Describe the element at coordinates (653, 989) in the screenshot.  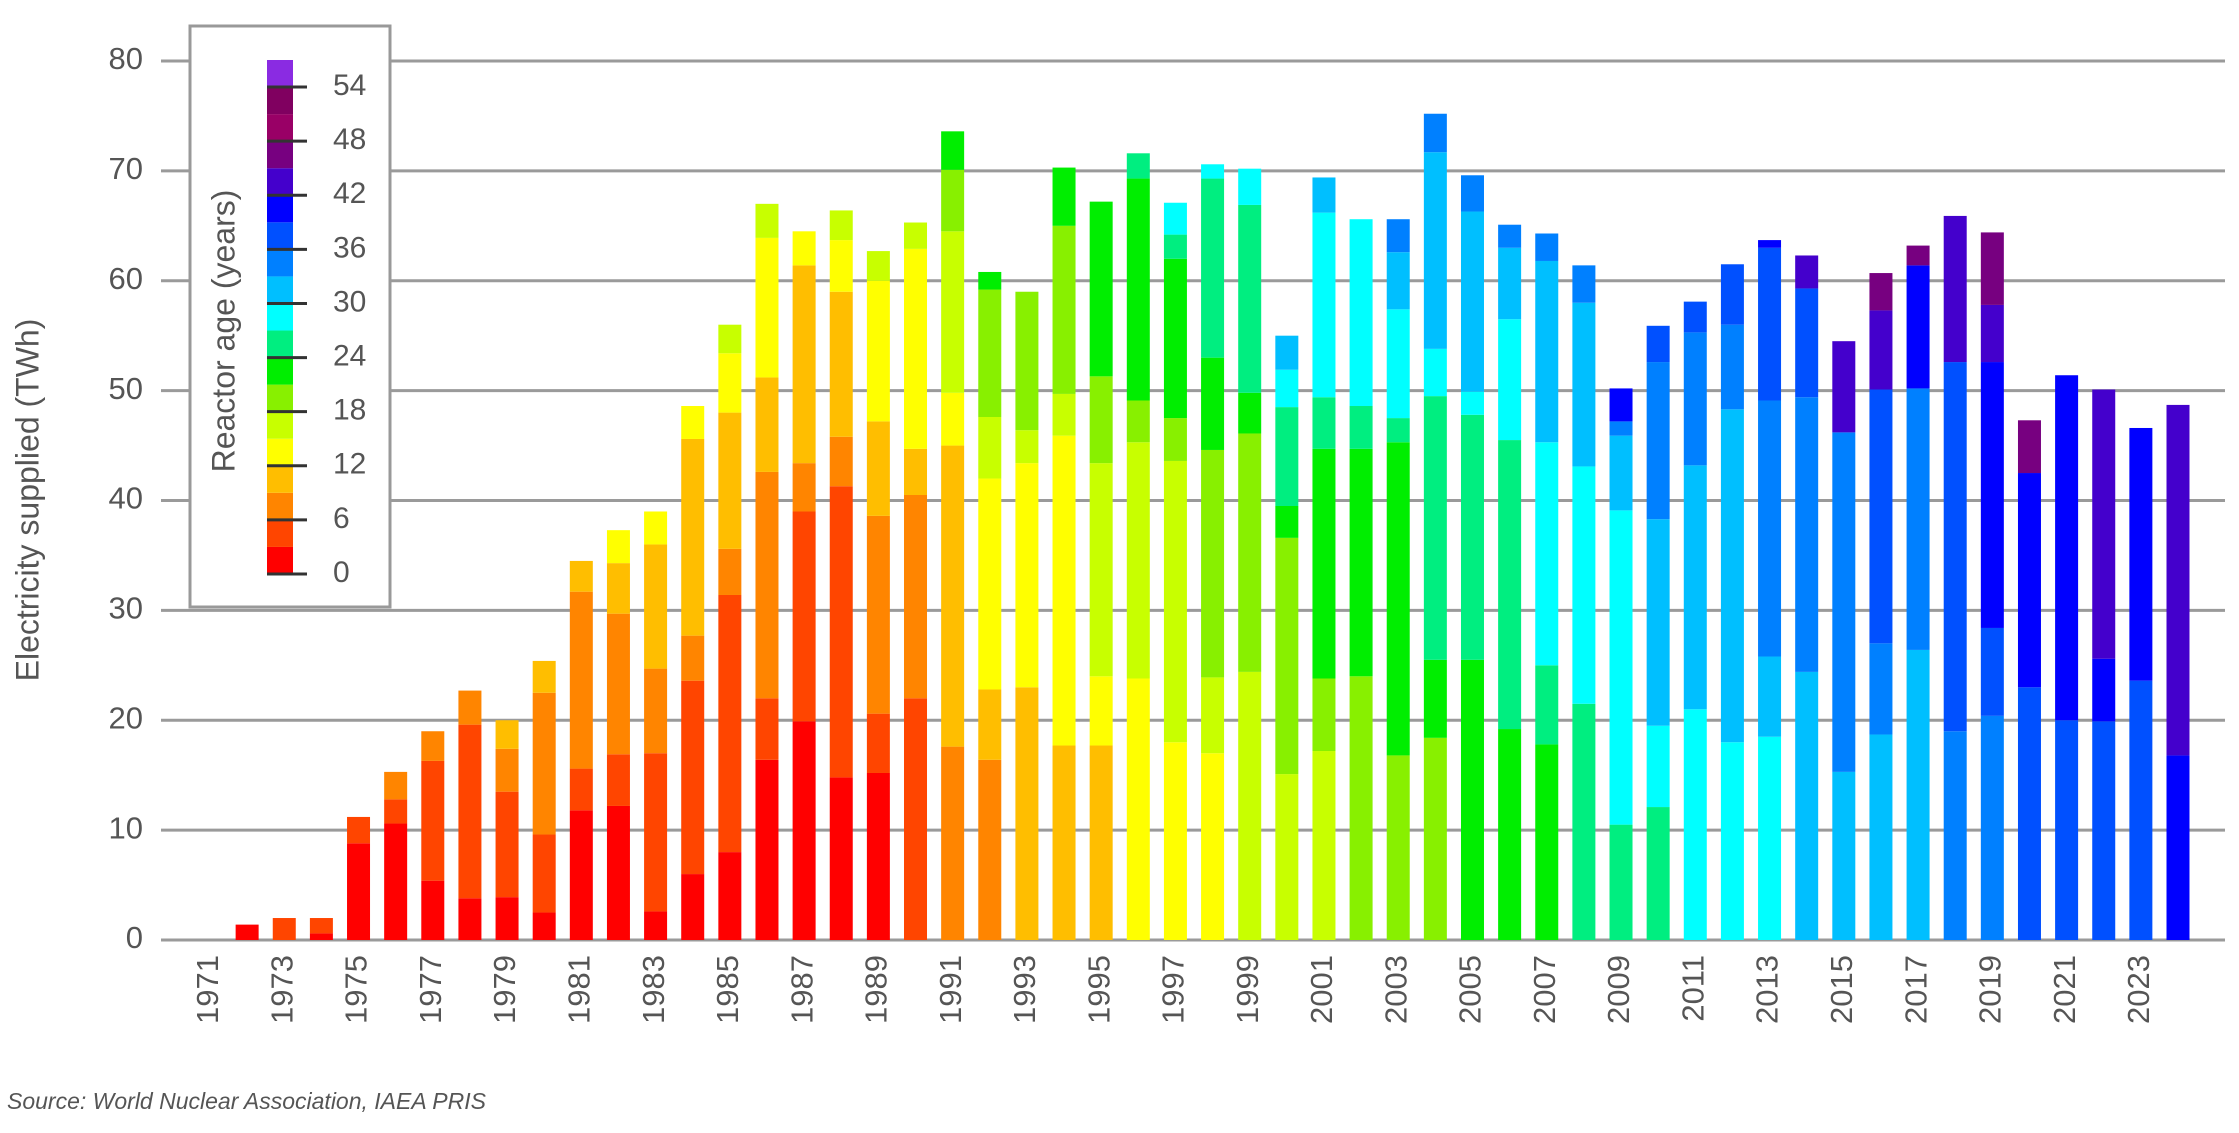
I see `x-tick-label: 1983` at that location.